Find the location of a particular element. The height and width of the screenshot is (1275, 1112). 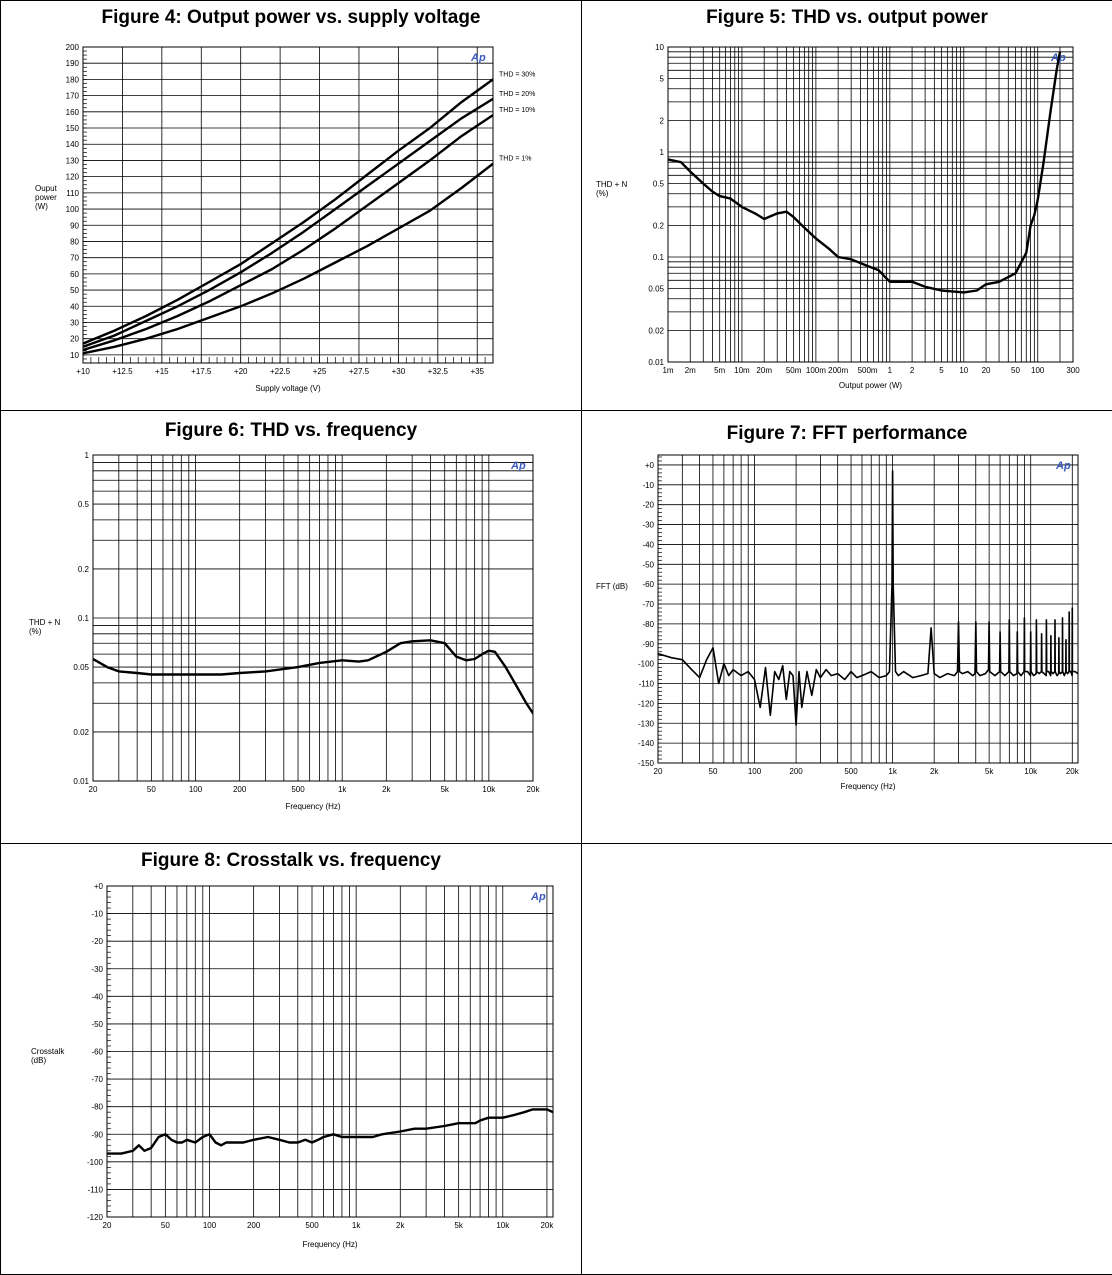

y-tick-label: 140 is located at coordinates (73, 144).